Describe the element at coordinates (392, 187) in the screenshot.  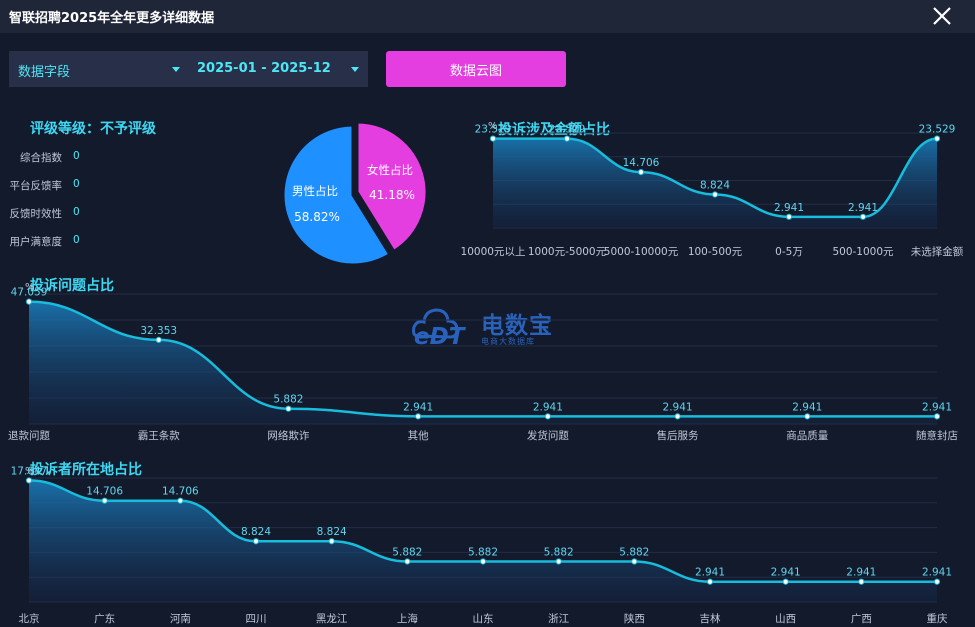
I see `pie-slice-female` at that location.